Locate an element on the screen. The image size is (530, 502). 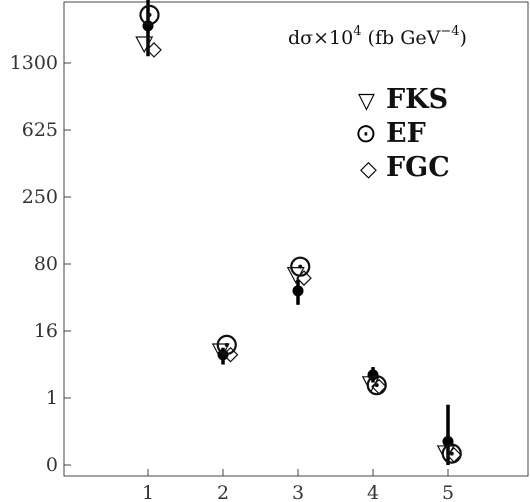
y-tick-label: 1 is located at coordinates (52, 398).